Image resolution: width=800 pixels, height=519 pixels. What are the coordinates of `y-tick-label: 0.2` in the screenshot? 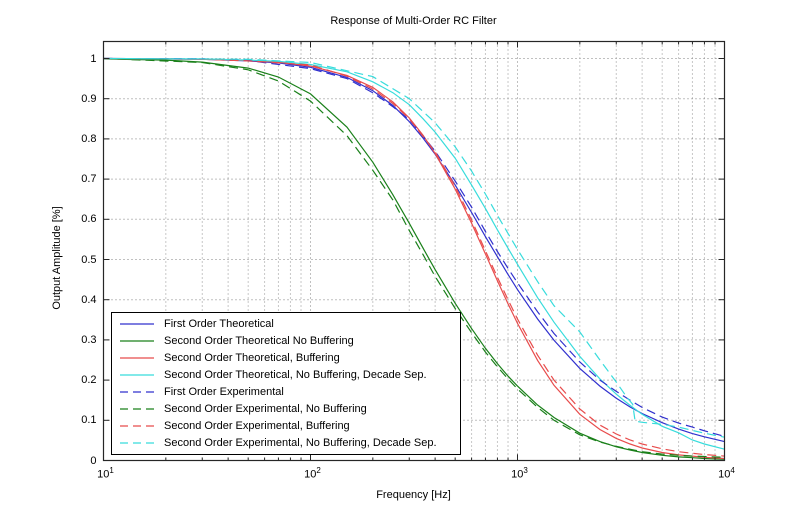 It's located at (89, 380).